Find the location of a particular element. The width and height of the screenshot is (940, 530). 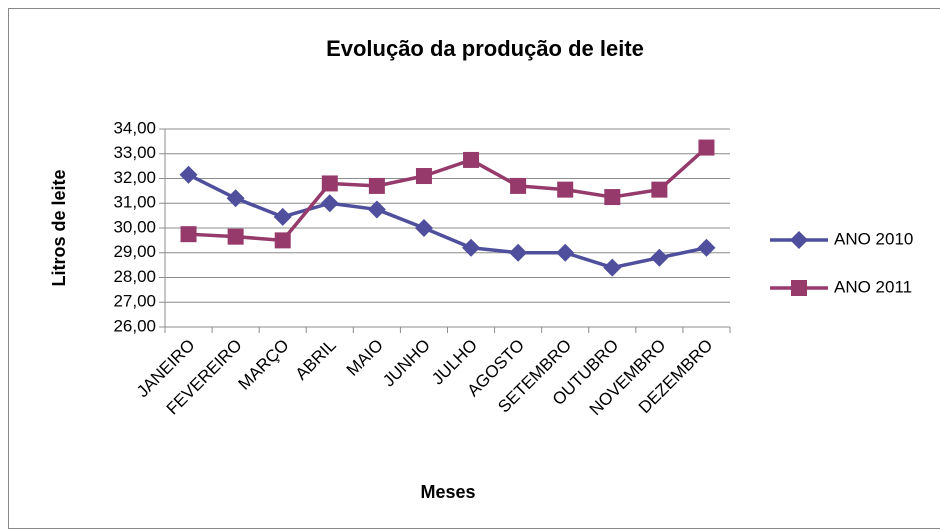

y-tick-label: 28,00 is located at coordinates (134, 276).